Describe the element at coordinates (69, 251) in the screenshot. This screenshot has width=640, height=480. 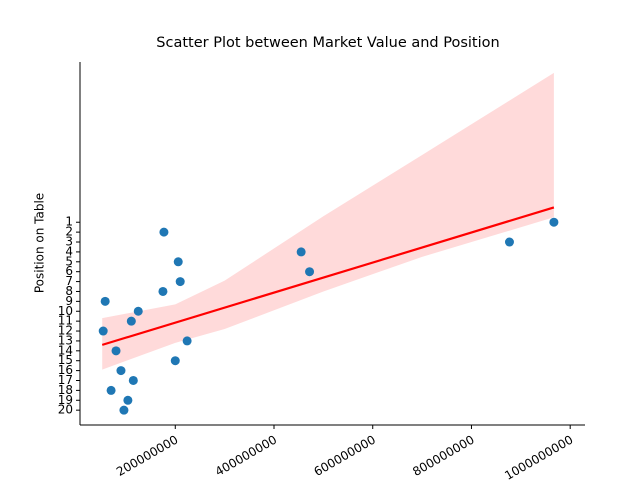
I see `y-tick-label: 4` at that location.